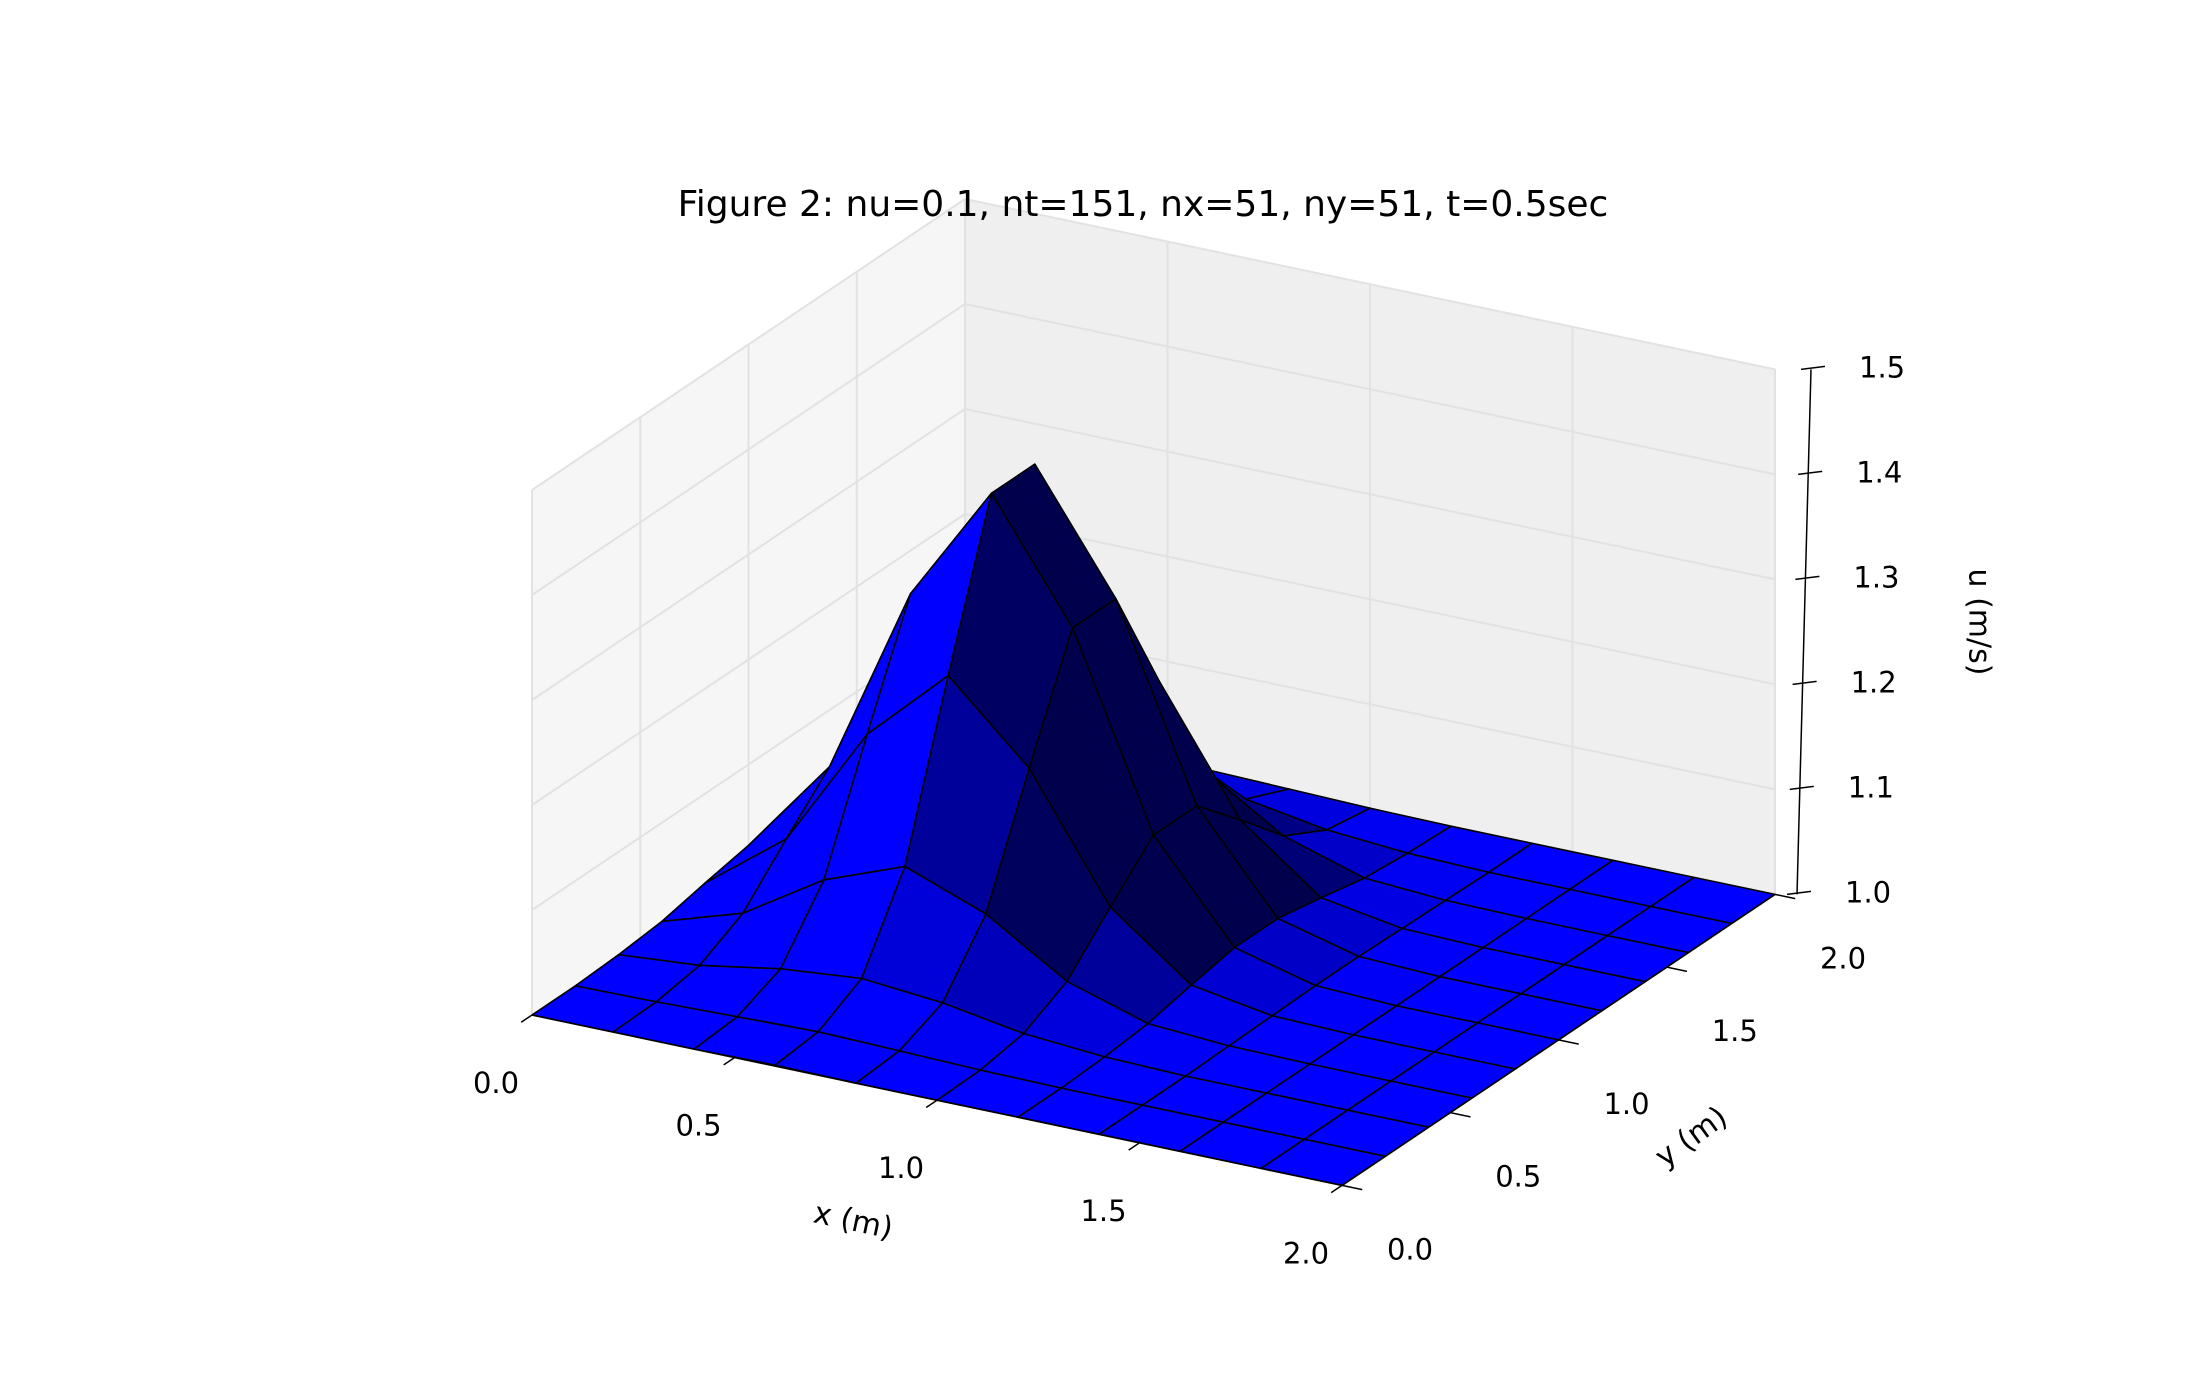 The width and height of the screenshot is (2200, 1400). What do you see at coordinates (1882, 367) in the screenshot?
I see `z-tick-label: 1.5` at bounding box center [1882, 367].